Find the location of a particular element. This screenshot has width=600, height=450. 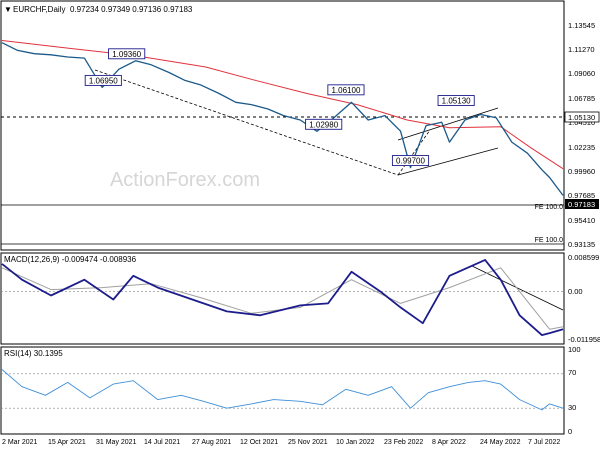

rsi-line is located at coordinates (282, 390).